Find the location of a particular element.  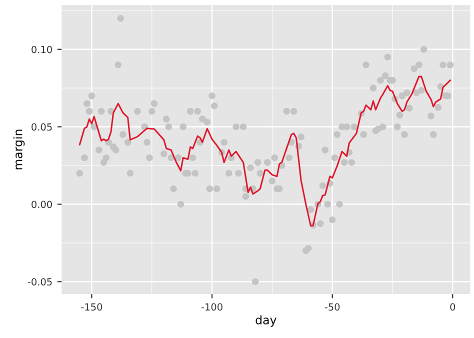

x-tick-label: -50 is located at coordinates (332, 307).